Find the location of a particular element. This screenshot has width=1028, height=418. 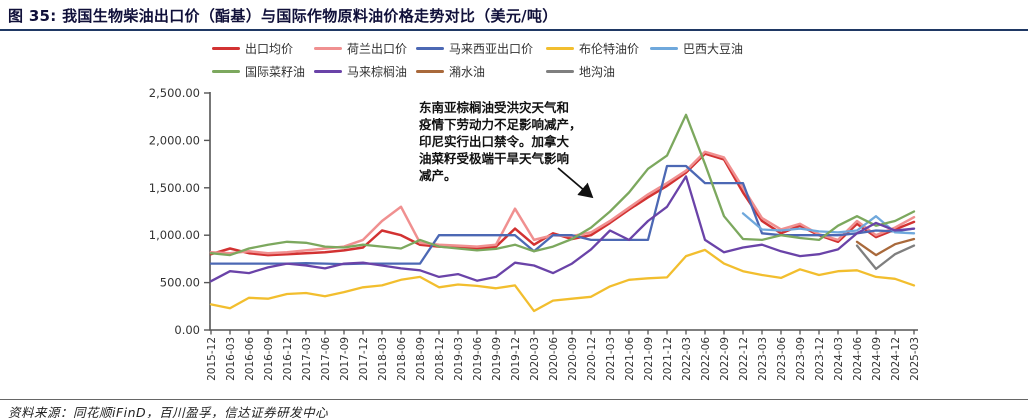

legend-label: 荷兰出口价 is located at coordinates (377, 49).